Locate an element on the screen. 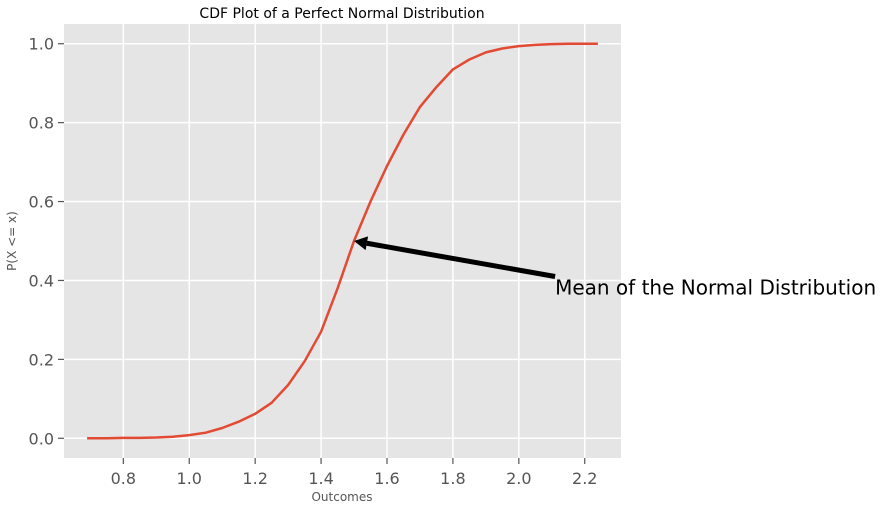 This screenshot has height=510, width=883. y-tick-label: 0.6 is located at coordinates (41, 202).